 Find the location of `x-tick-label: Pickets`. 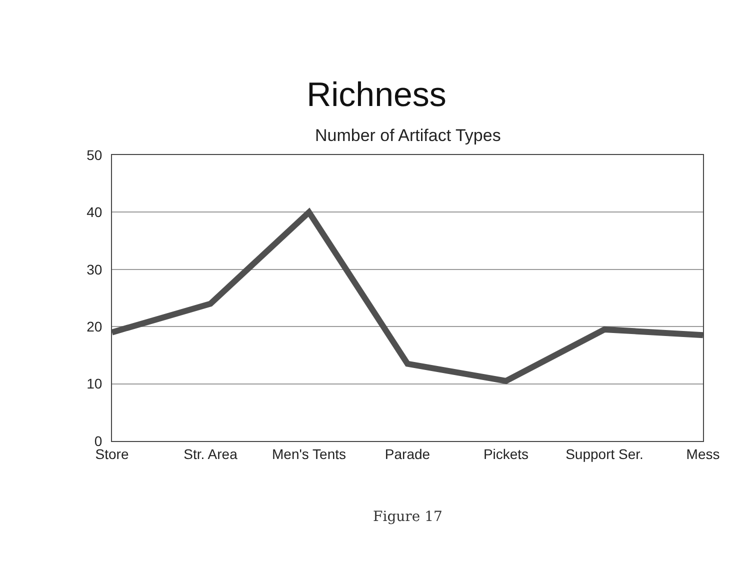

x-tick-label: Pickets is located at coordinates (506, 454).